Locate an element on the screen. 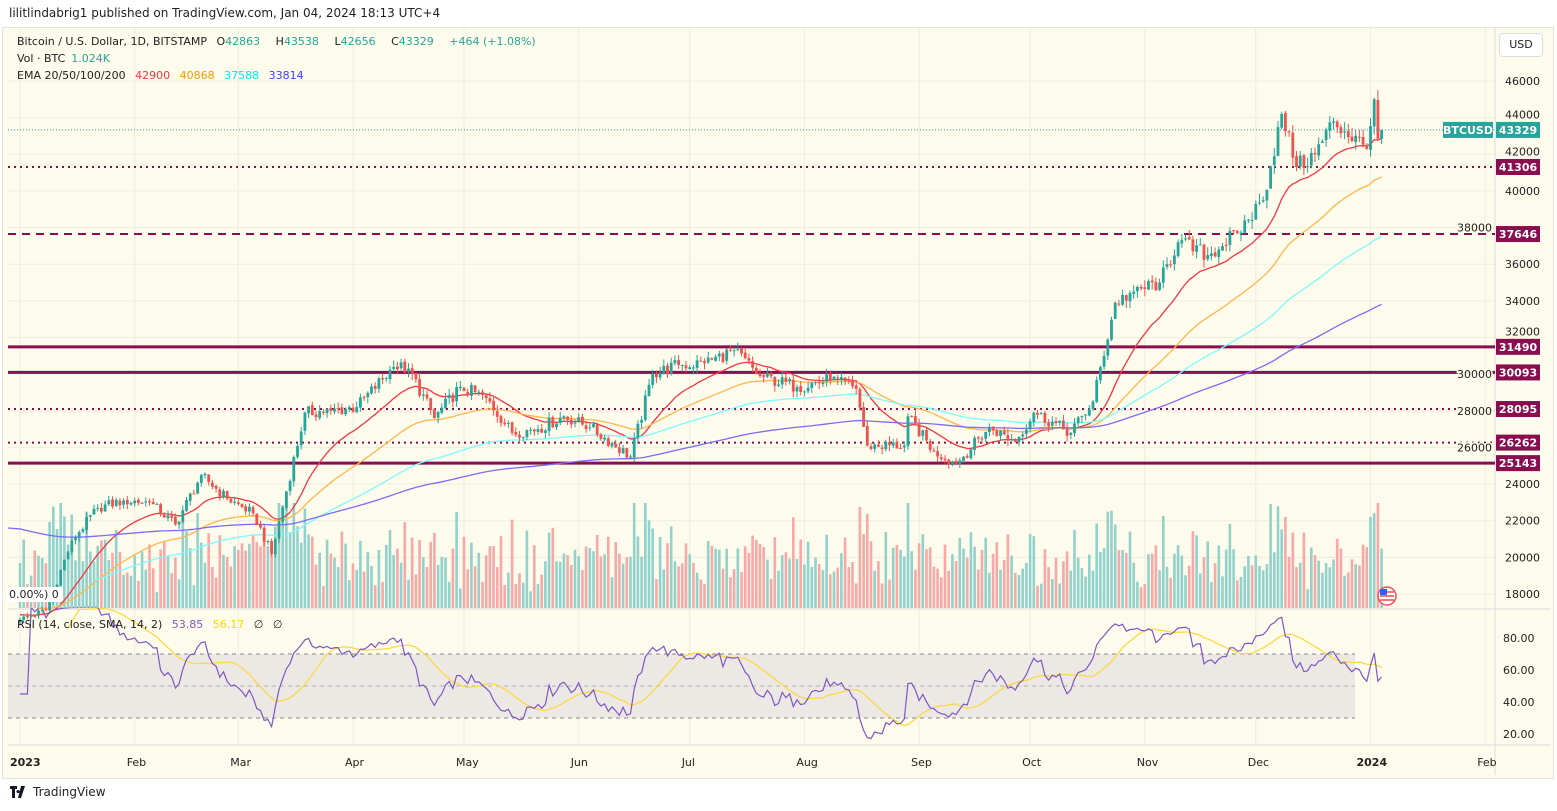 Image resolution: width=1557 pixels, height=811 pixels. ema-label: EMA 20/50/100/200 is located at coordinates (71, 75).